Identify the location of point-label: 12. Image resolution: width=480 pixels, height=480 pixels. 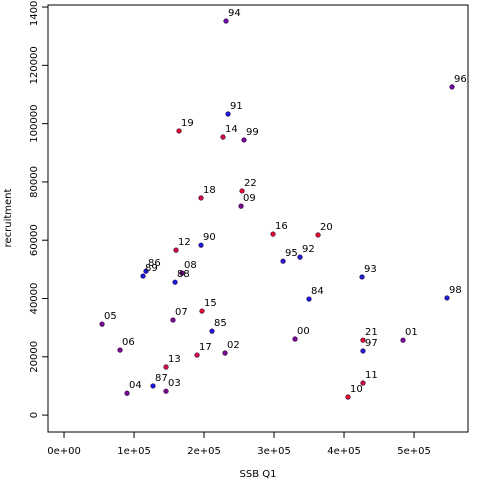
(184, 242).